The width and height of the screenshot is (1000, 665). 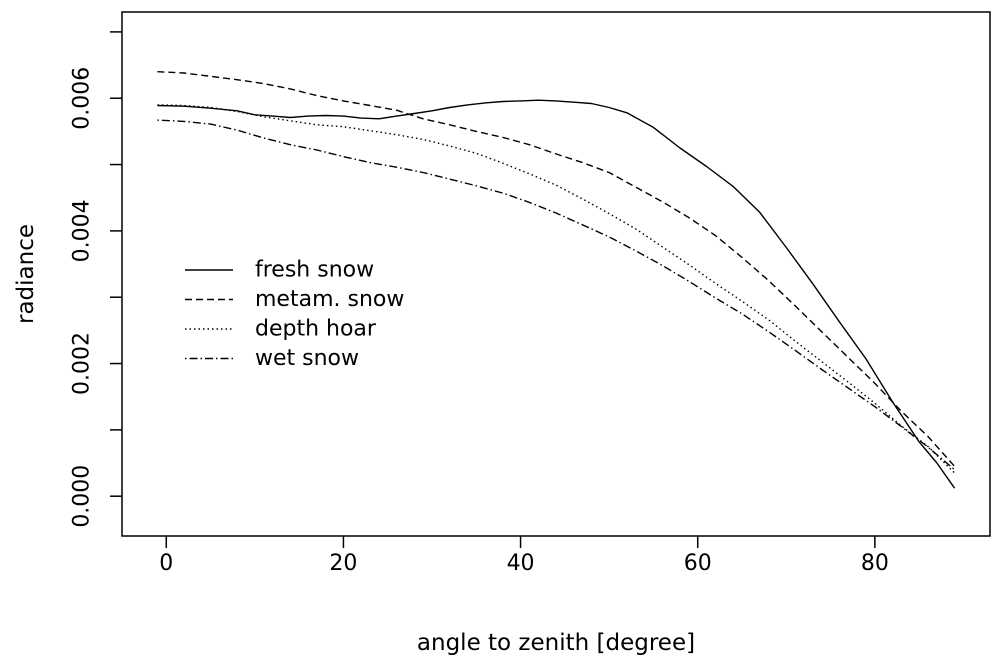 What do you see at coordinates (96, 279) in the screenshot?
I see `y-axis: 0.000 0.002 0.004 0.006` at bounding box center [96, 279].